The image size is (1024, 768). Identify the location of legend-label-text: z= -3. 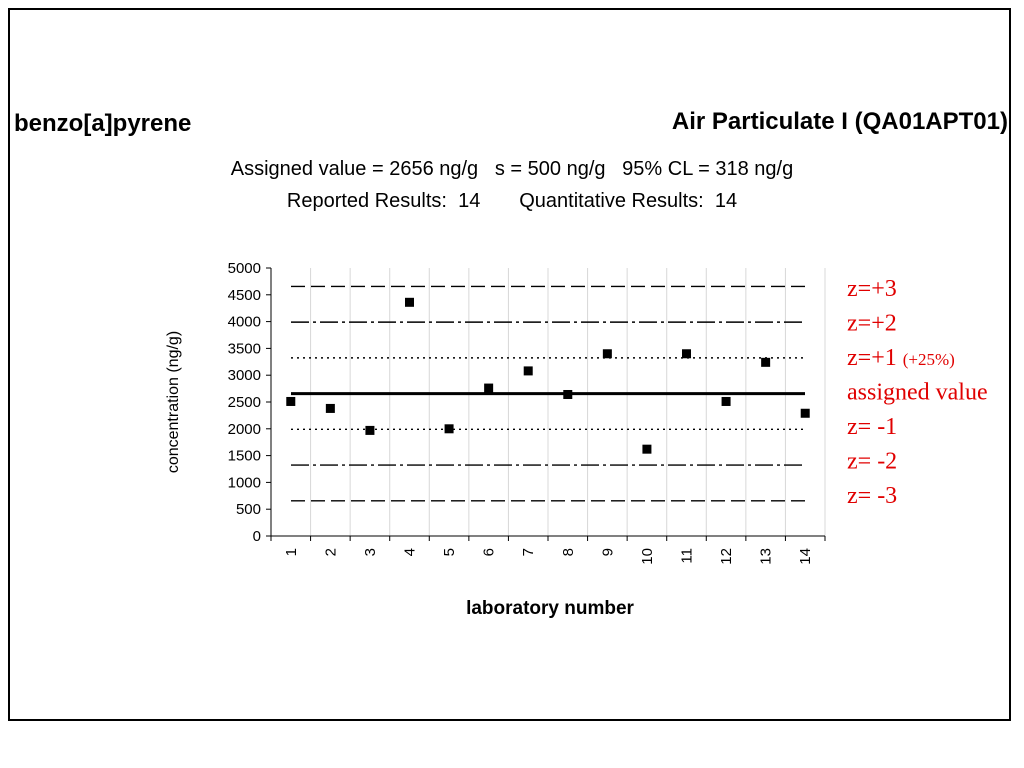
(872, 496).